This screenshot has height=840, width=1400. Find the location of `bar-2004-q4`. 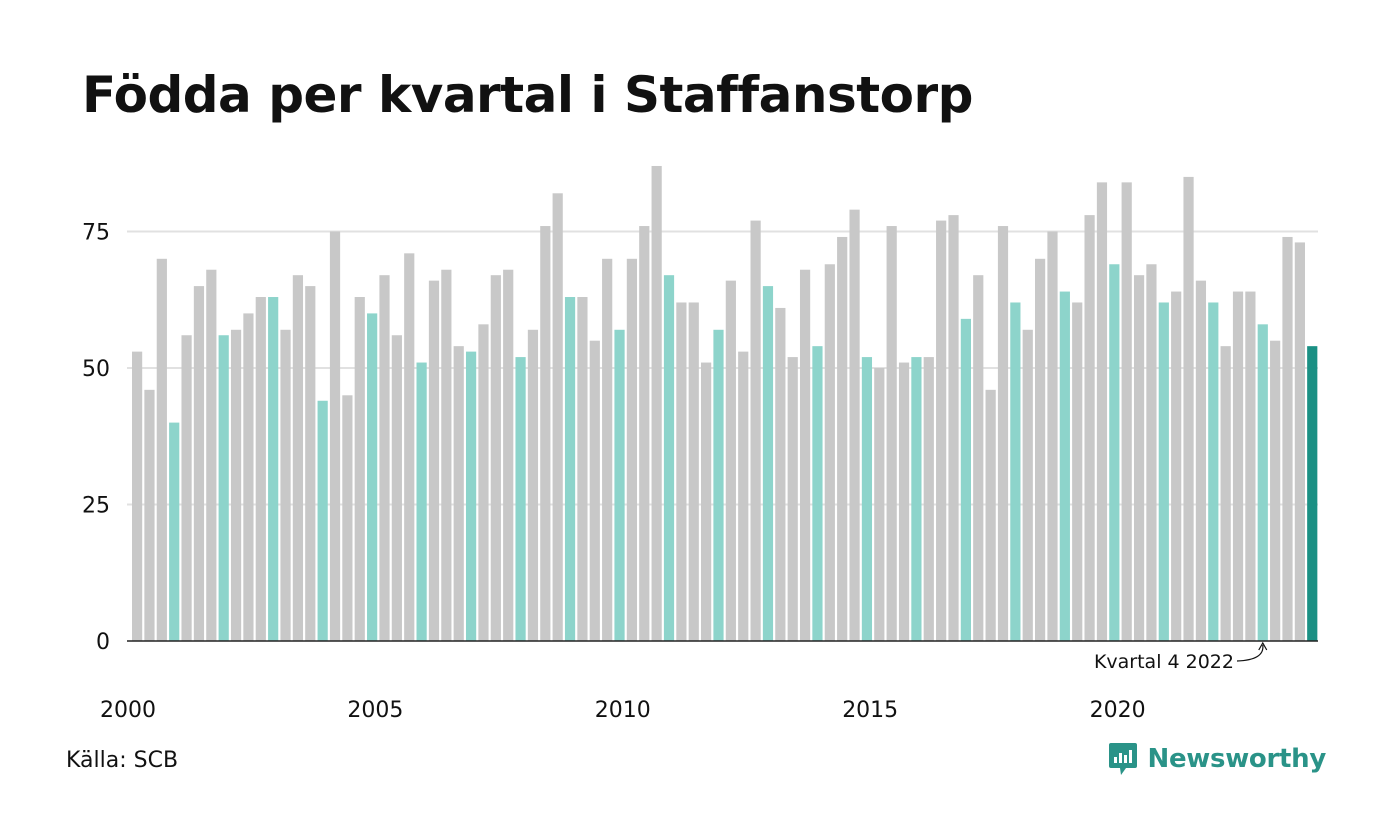

bar-2004-q4 is located at coordinates (372, 477).